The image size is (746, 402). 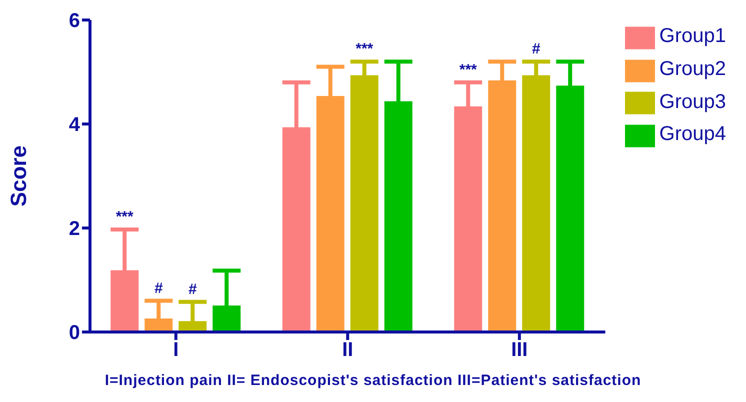 What do you see at coordinates (18, 176) in the screenshot?
I see `y-axis-title: Score` at bounding box center [18, 176].